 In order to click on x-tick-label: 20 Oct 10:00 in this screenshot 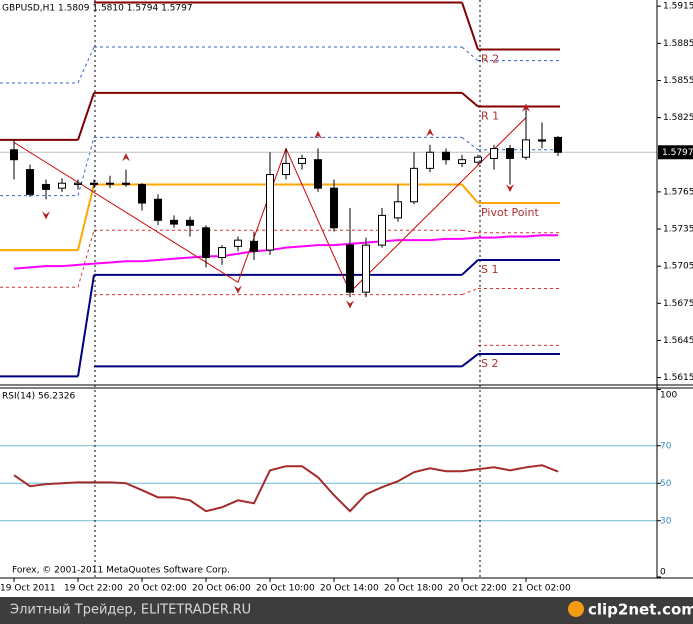, I will do `click(285, 589)`.